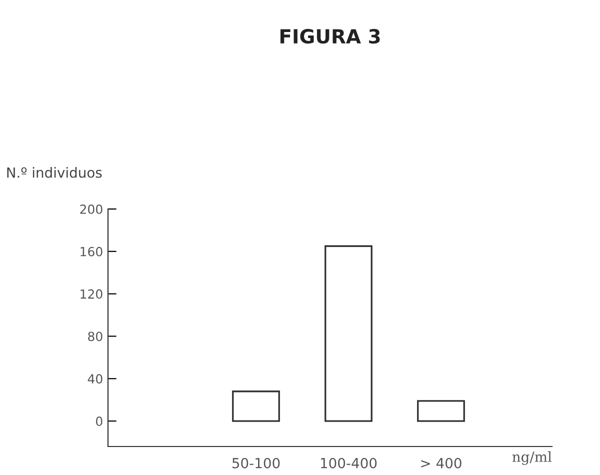 The width and height of the screenshot is (600, 475). Describe the element at coordinates (532, 458) in the screenshot. I see `x-axis-title: ng/ml` at that location.